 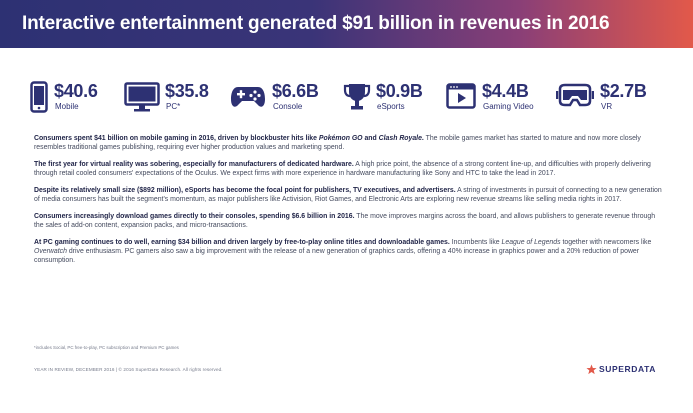 I want to click on logo-text: SUPERDATA, so click(x=628, y=369).